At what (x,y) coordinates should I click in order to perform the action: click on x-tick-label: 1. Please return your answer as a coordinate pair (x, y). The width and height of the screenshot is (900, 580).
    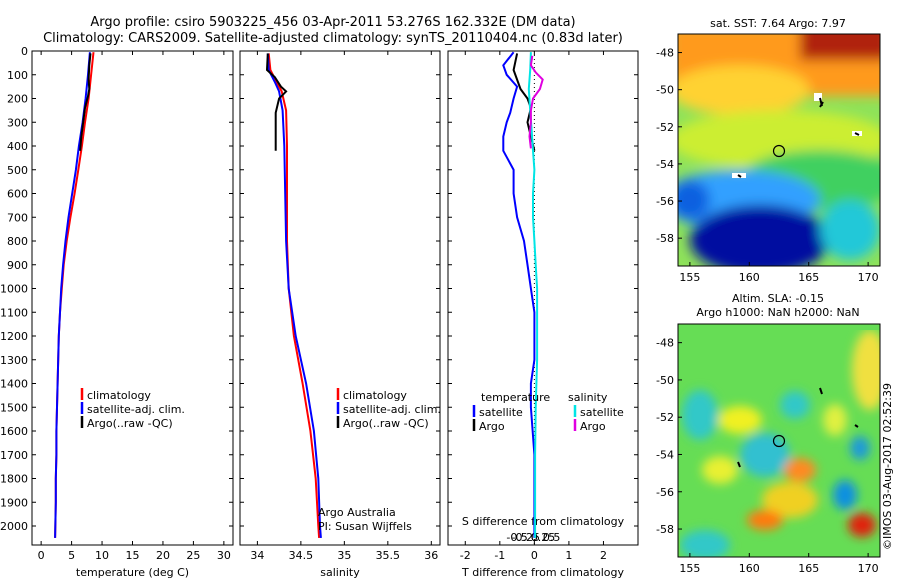
    Looking at the image, I should click on (568, 555).